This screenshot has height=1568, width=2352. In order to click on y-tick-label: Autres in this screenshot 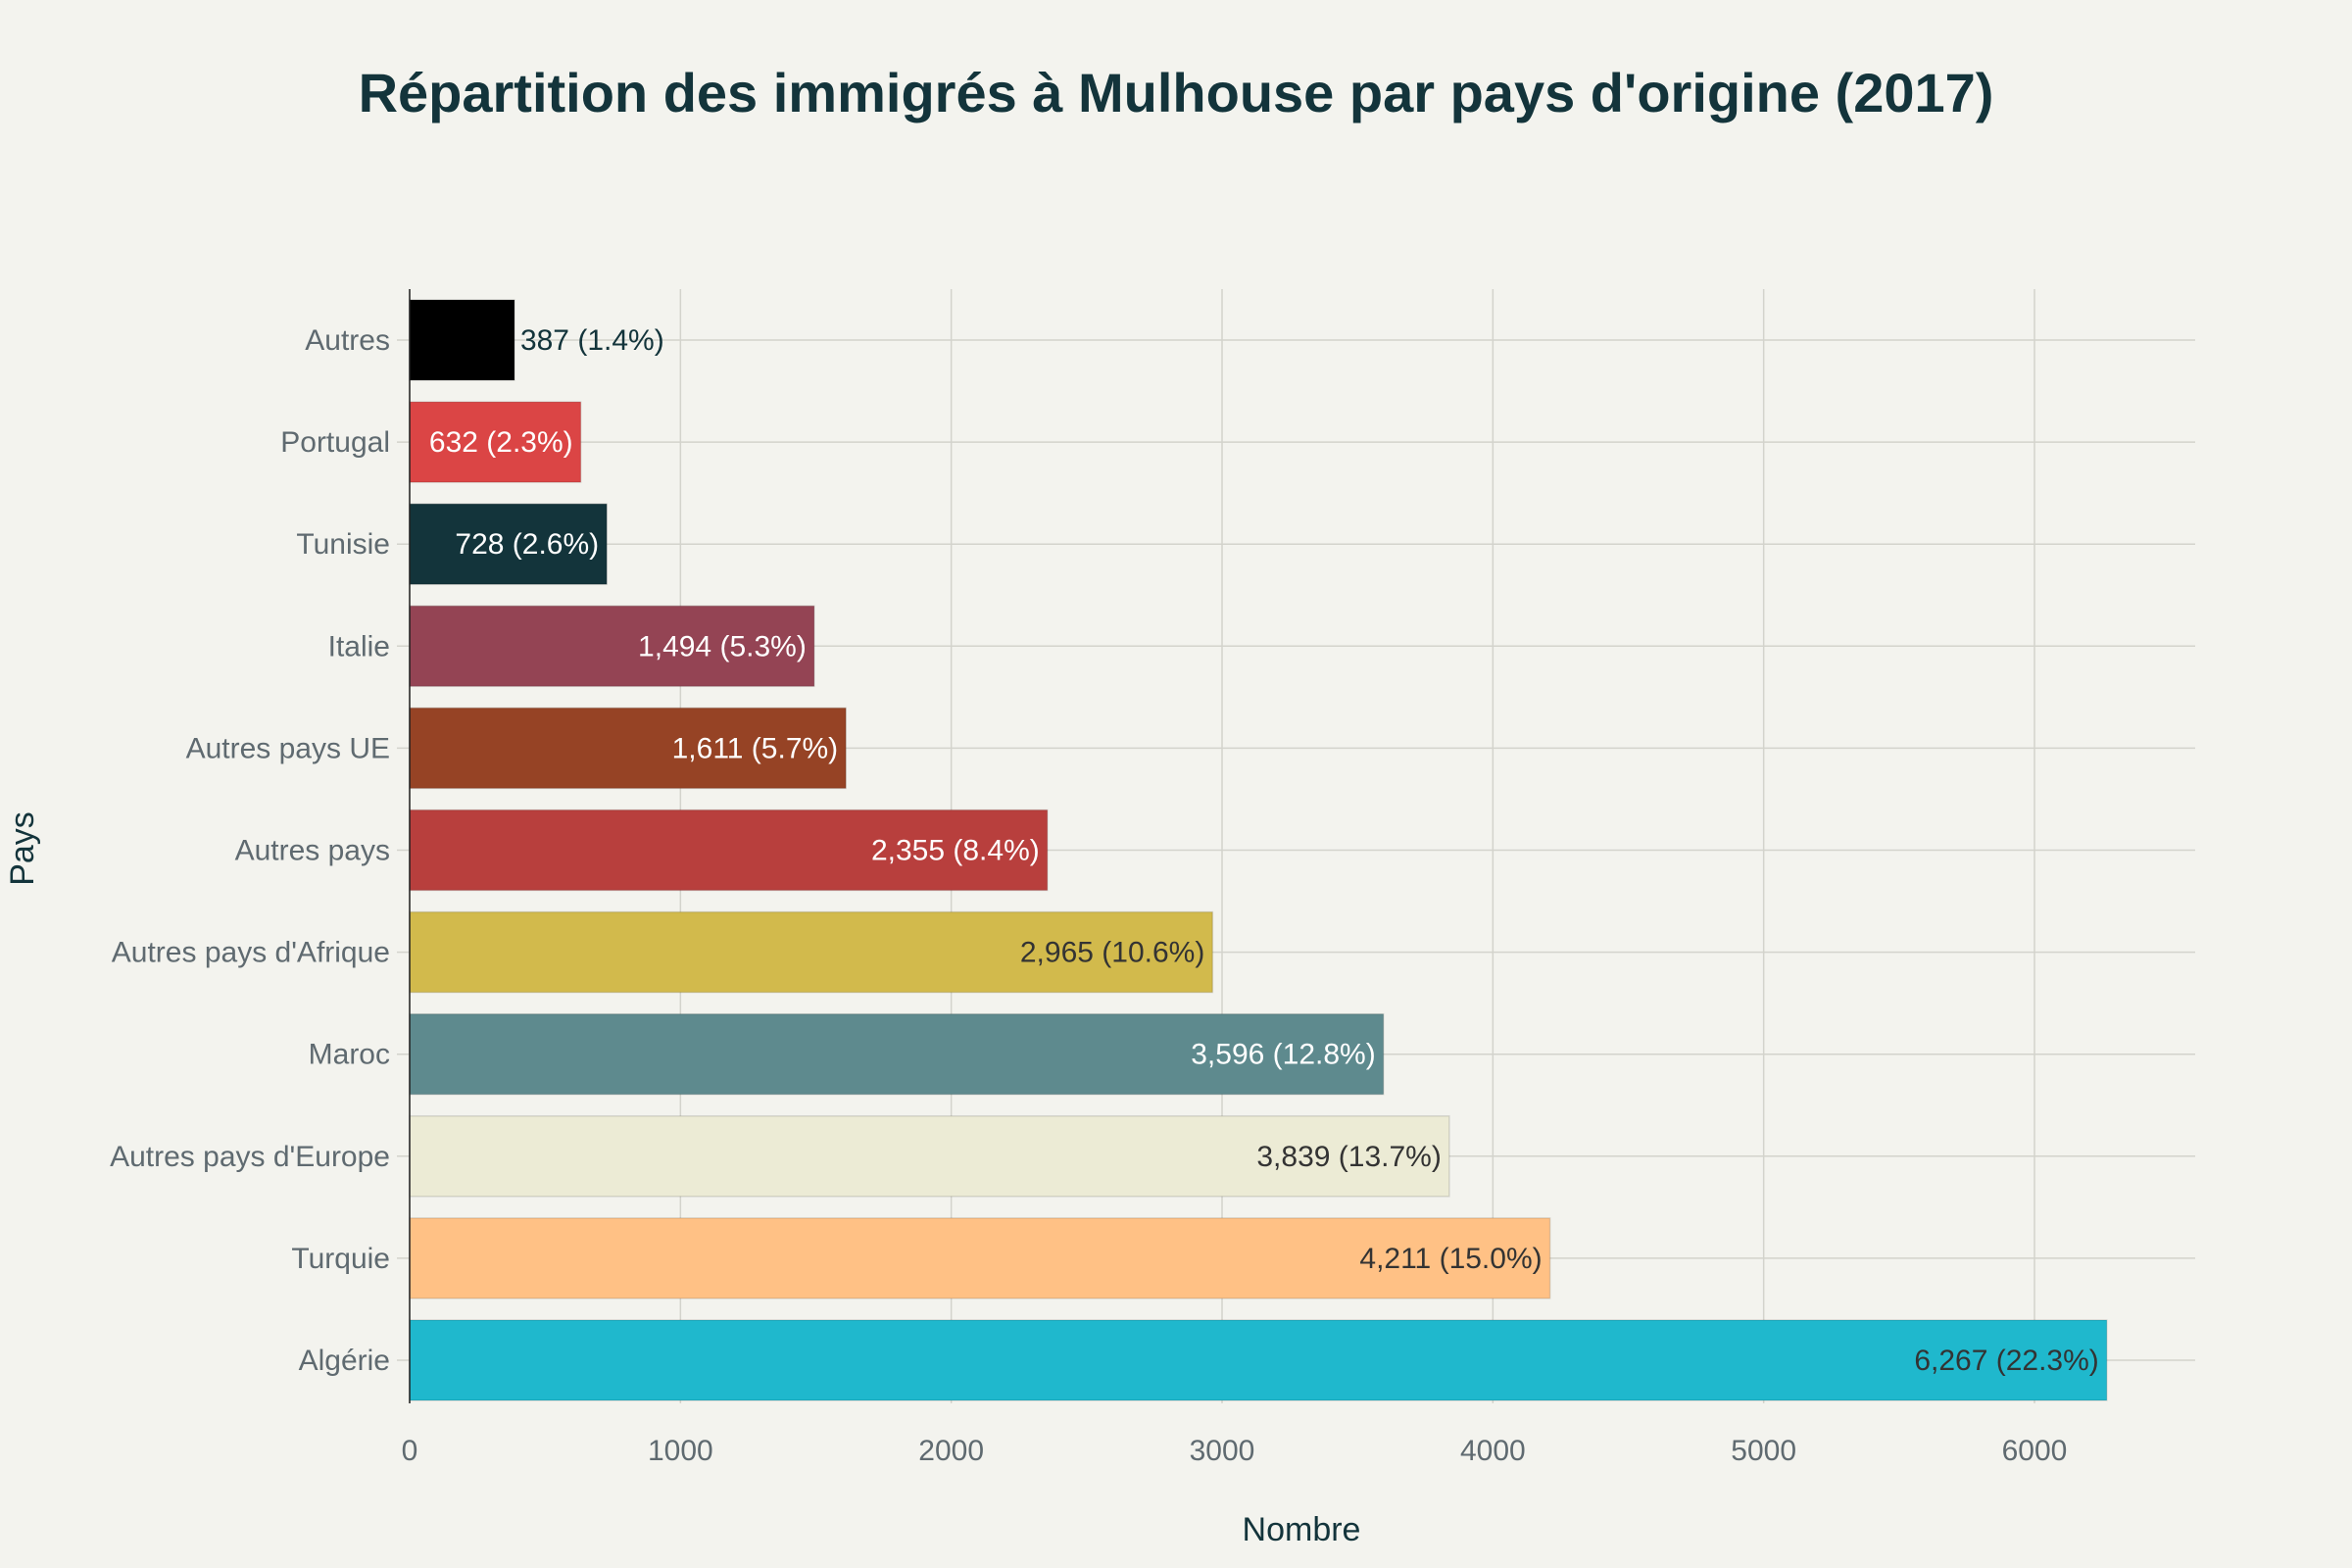, I will do `click(348, 340)`.